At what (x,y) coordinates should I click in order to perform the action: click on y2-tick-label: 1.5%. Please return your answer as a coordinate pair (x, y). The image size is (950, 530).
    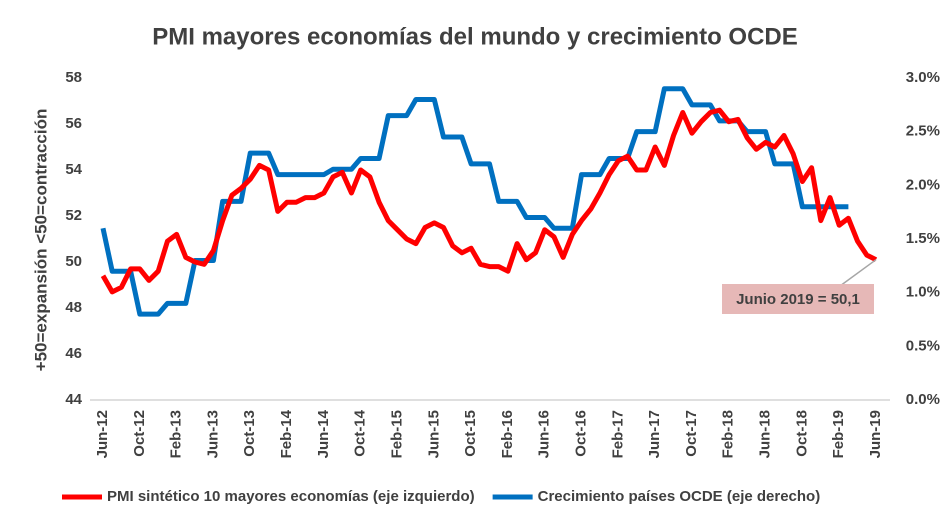
    Looking at the image, I should click on (923, 238).